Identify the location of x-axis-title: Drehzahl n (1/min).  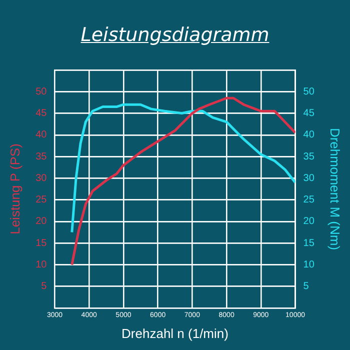
(175, 333).